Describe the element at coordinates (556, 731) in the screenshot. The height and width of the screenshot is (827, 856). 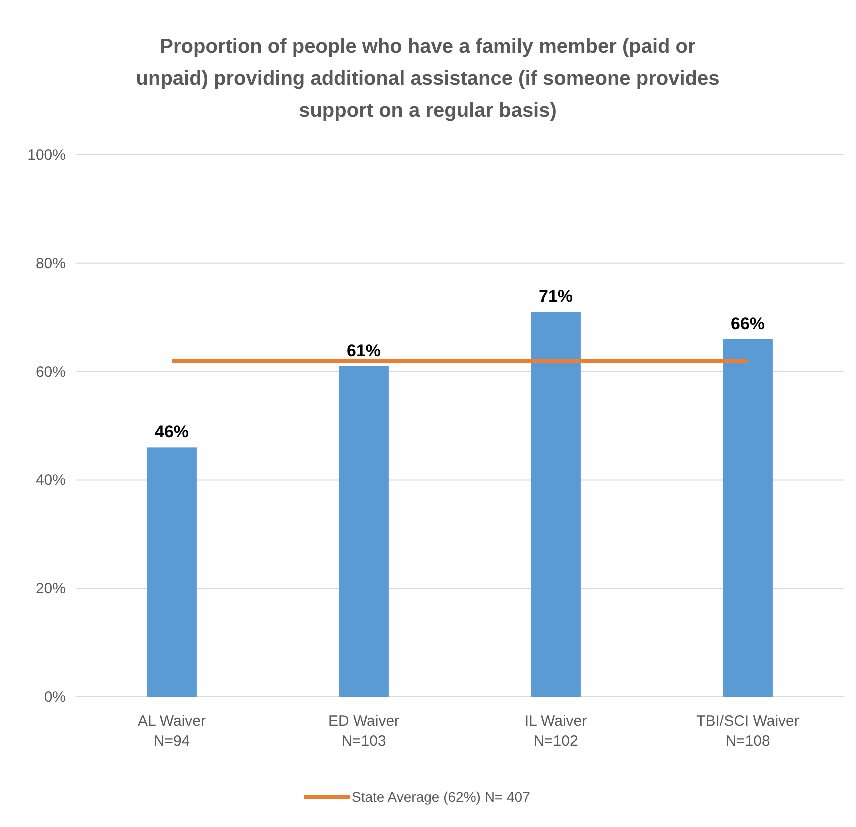
I see `x-tick-label: IL Waiver N=102` at that location.